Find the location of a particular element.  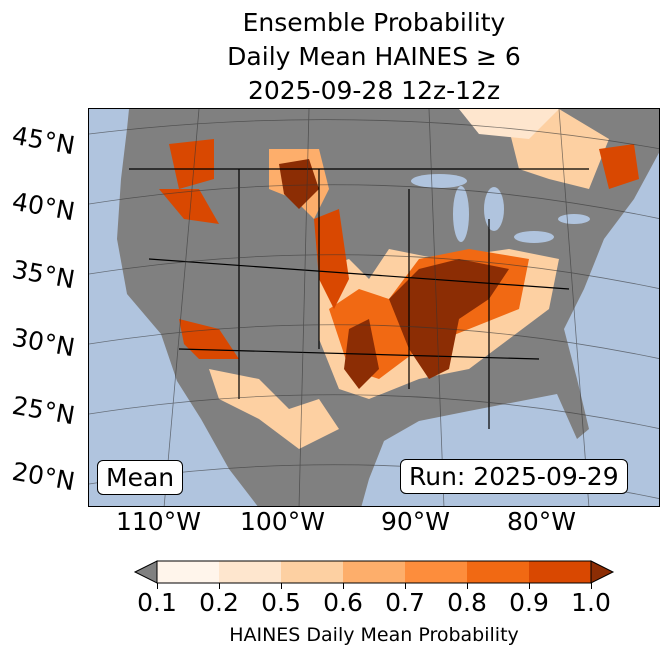

colorbar-tick-label: 0.9 is located at coordinates (529, 602).